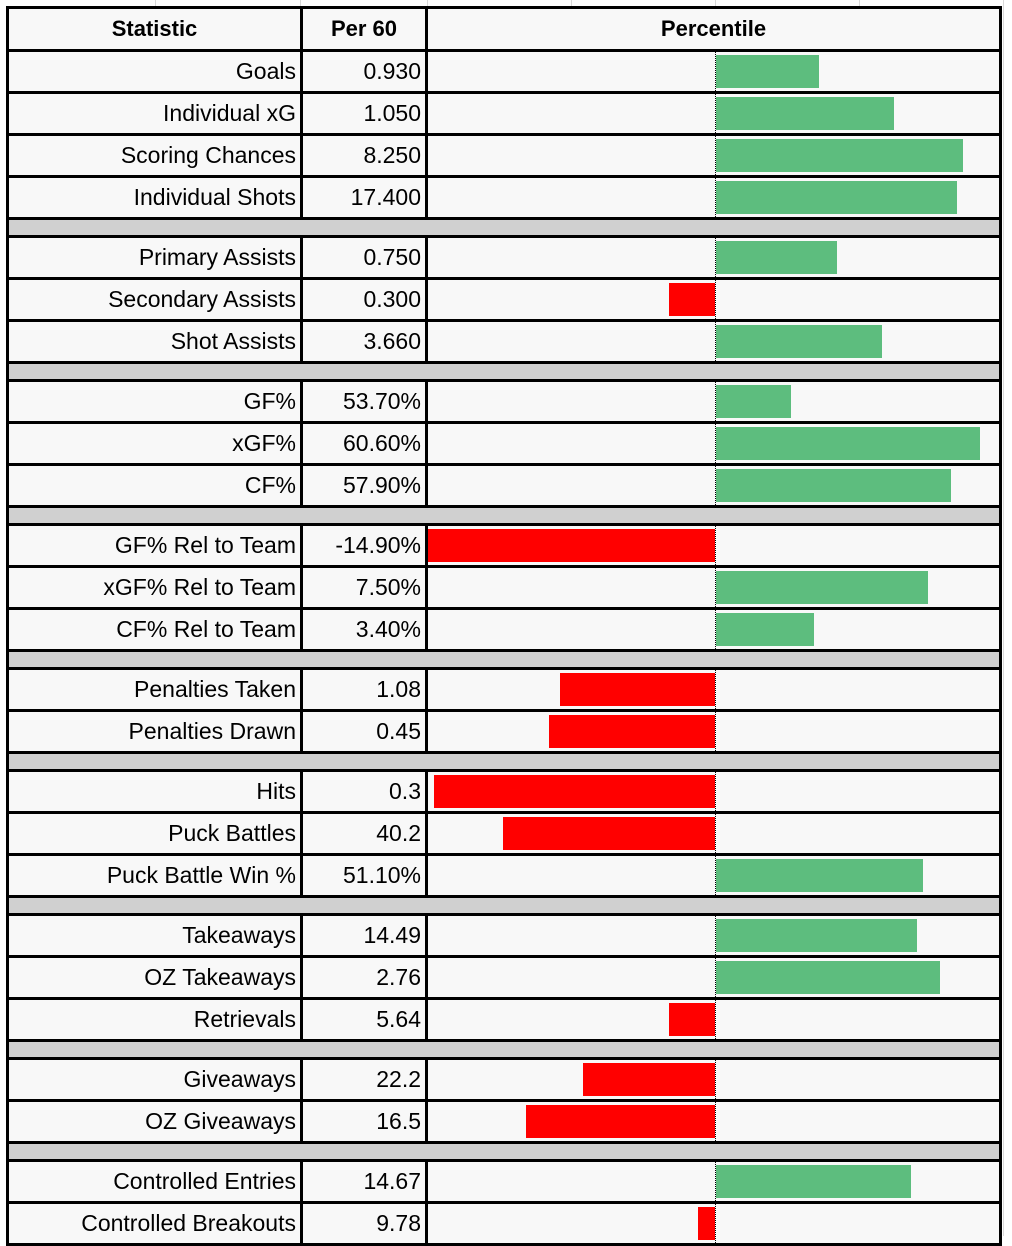 This screenshot has width=1012, height=1246. Describe the element at coordinates (365, 341) in the screenshot. I see `per60-value: 3.660` at that location.